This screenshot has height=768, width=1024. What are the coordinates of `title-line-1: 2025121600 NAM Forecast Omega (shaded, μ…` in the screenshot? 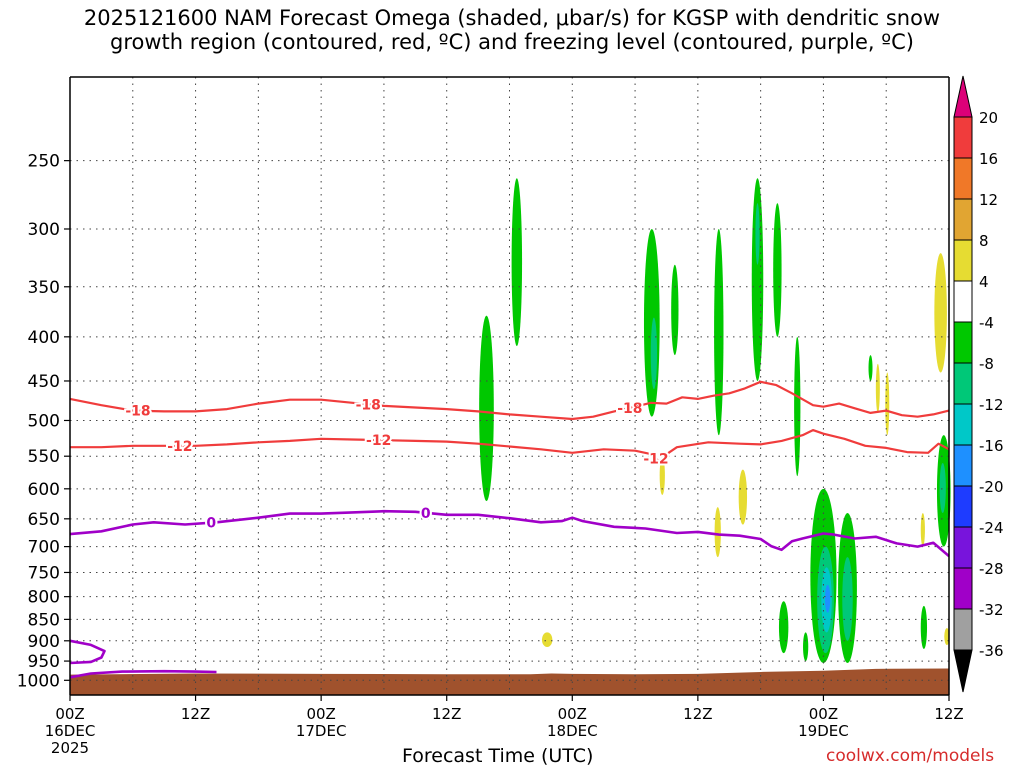 It's located at (512, 18).